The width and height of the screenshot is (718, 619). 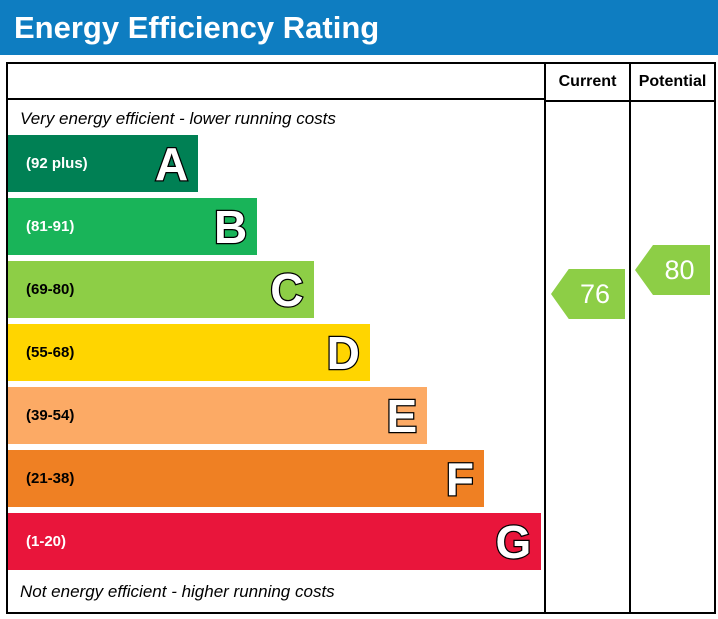 I want to click on page-title: Energy Efficiency Rating, so click(x=197, y=27).